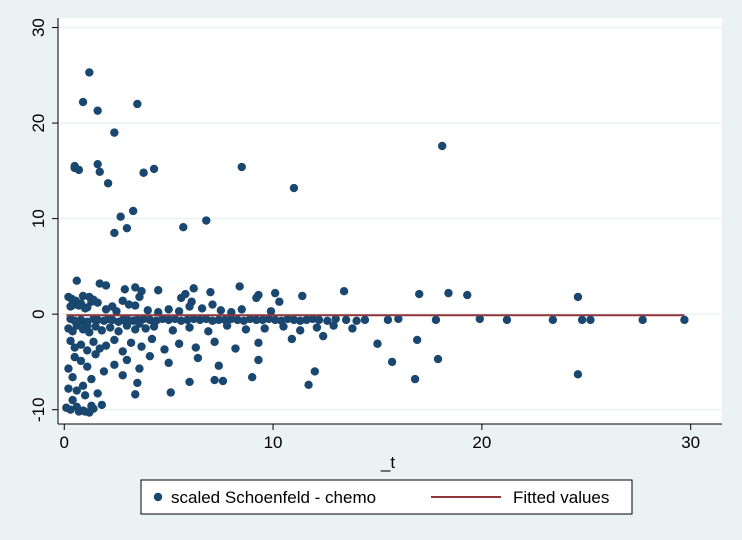 This screenshot has height=540, width=742. What do you see at coordinates (38, 409) in the screenshot?
I see `y-tick-label: -10` at bounding box center [38, 409].